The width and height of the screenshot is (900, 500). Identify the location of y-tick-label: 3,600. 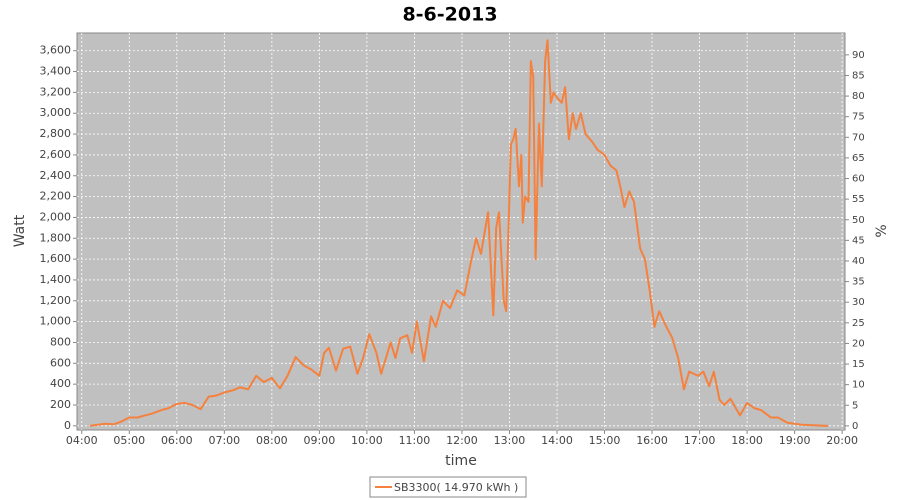
(56, 50).